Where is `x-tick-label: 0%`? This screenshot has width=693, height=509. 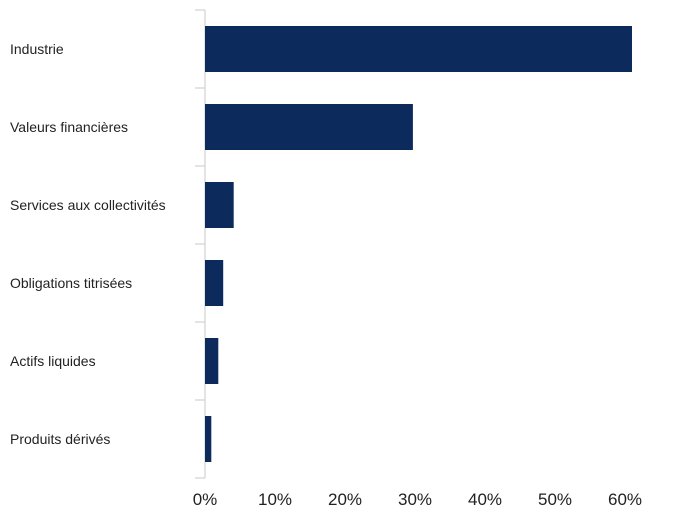 x-tick-label: 0% is located at coordinates (205, 499).